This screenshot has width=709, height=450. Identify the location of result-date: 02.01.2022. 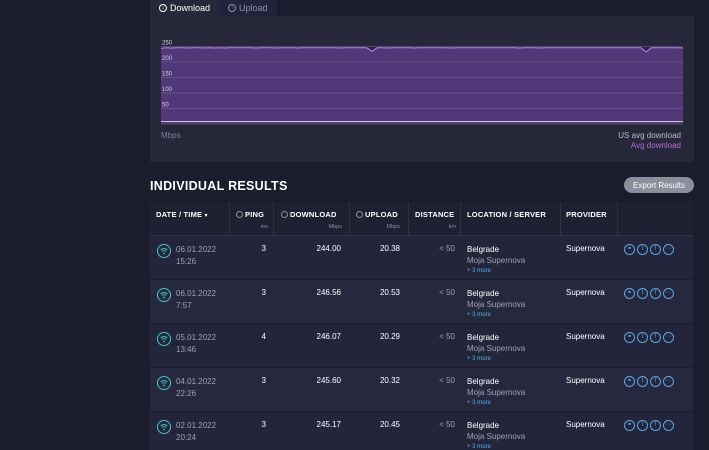
(196, 425).